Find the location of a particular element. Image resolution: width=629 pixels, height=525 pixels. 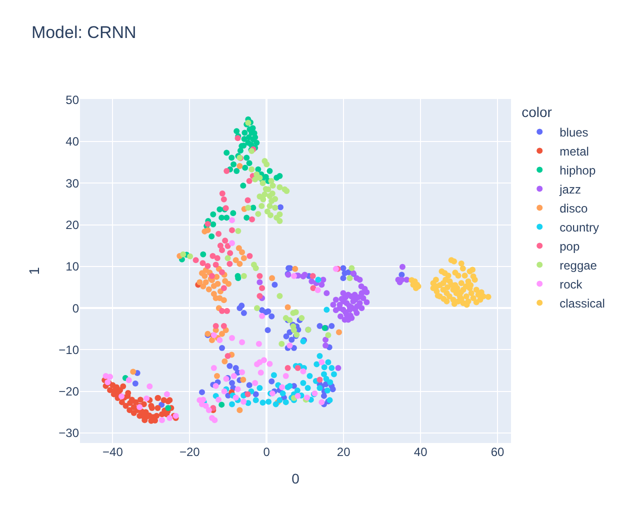

legend-label: metal is located at coordinates (574, 151).